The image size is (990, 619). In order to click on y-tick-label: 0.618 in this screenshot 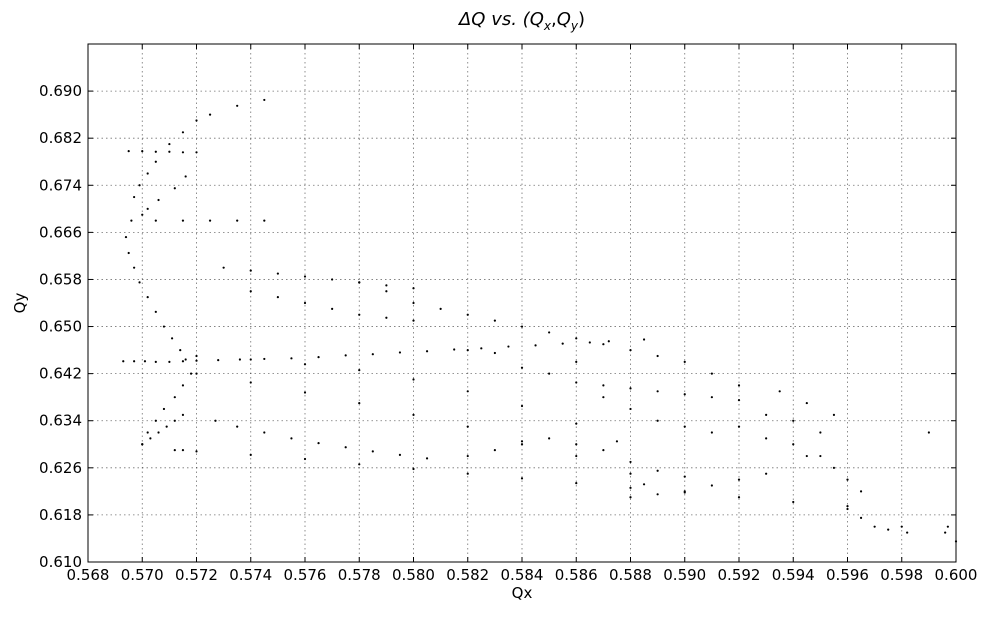, I will do `click(60, 515)`.